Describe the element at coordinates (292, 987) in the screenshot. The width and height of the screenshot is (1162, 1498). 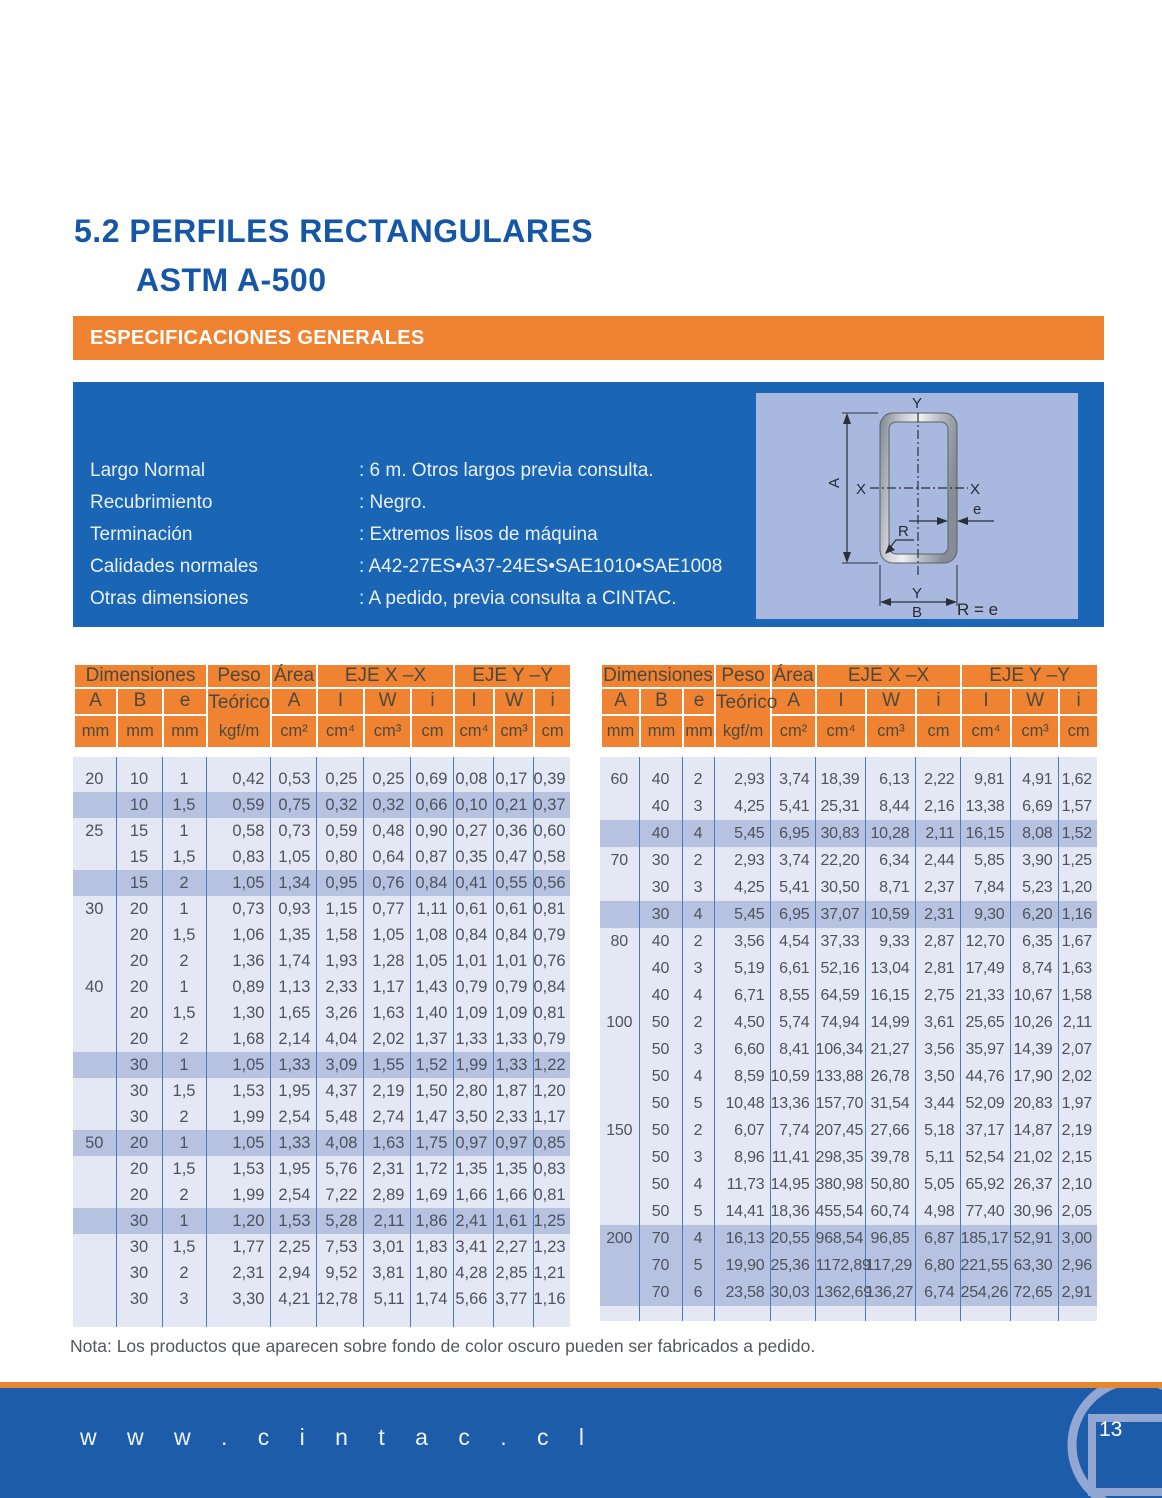
I see `value-cell: 1,13` at that location.